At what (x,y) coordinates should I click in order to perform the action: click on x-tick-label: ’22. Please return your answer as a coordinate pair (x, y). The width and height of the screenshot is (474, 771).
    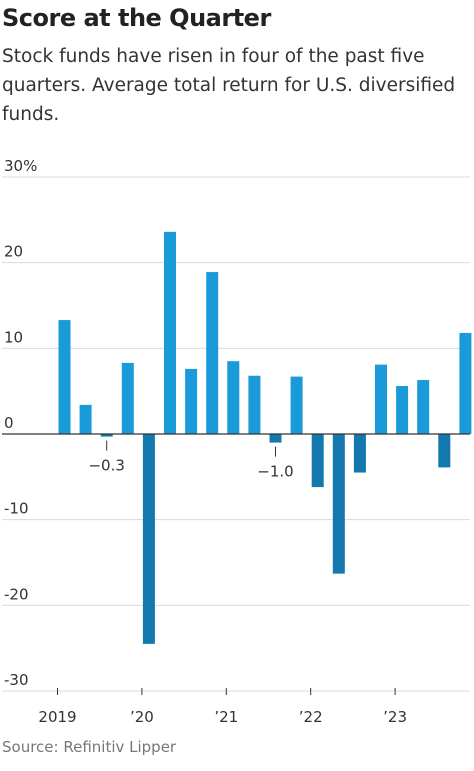
    Looking at the image, I should click on (311, 717).